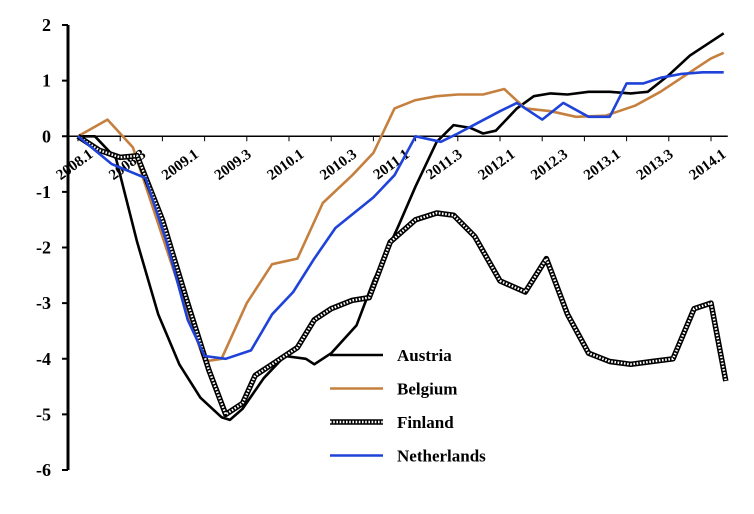  What do you see at coordinates (424, 355) in the screenshot?
I see `legend-label-austria: Austria` at bounding box center [424, 355].